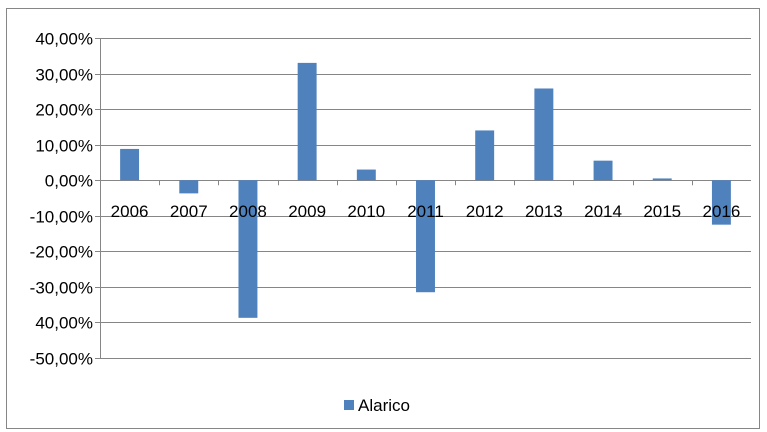 The height and width of the screenshot is (432, 767). What do you see at coordinates (425, 236) in the screenshot?
I see `bar-2011` at bounding box center [425, 236].